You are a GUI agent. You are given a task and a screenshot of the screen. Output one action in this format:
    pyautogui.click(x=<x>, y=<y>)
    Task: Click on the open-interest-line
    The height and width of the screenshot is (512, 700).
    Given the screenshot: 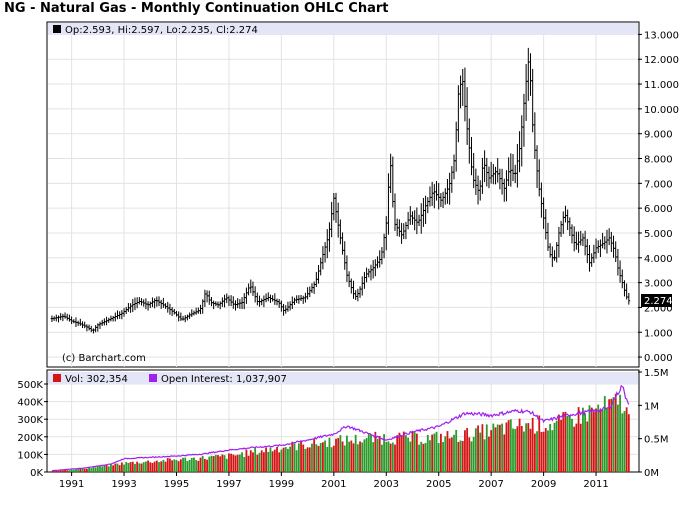 What is the action you would take?
    pyautogui.click(x=340, y=428)
    